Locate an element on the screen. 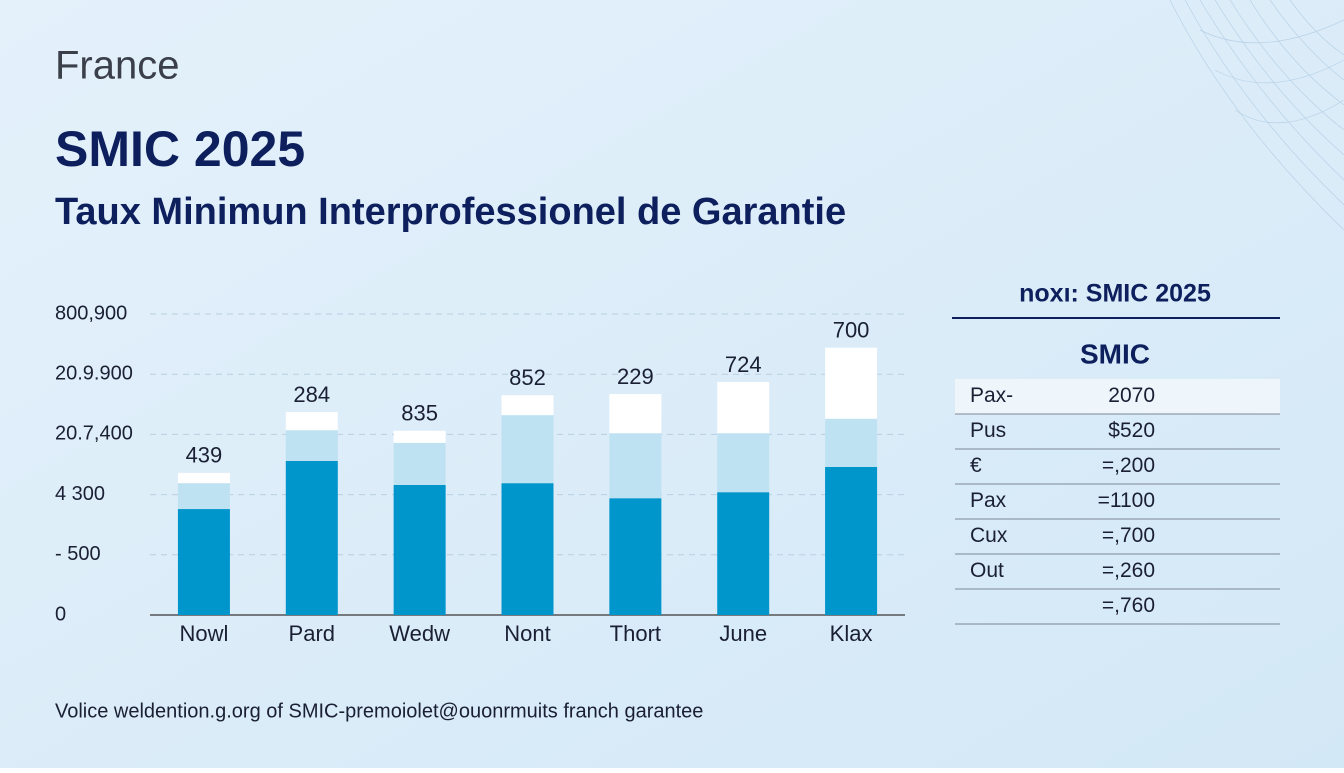  y-tick-label: 4 300 is located at coordinates (80, 494).